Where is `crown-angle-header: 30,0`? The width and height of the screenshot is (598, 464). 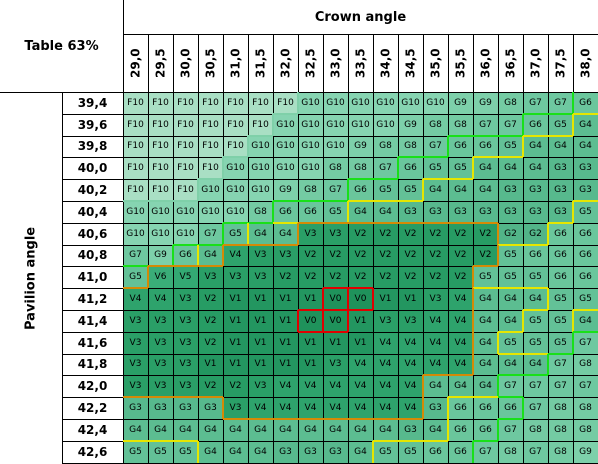
crown-angle-header: 30,0 is located at coordinates (185, 63).